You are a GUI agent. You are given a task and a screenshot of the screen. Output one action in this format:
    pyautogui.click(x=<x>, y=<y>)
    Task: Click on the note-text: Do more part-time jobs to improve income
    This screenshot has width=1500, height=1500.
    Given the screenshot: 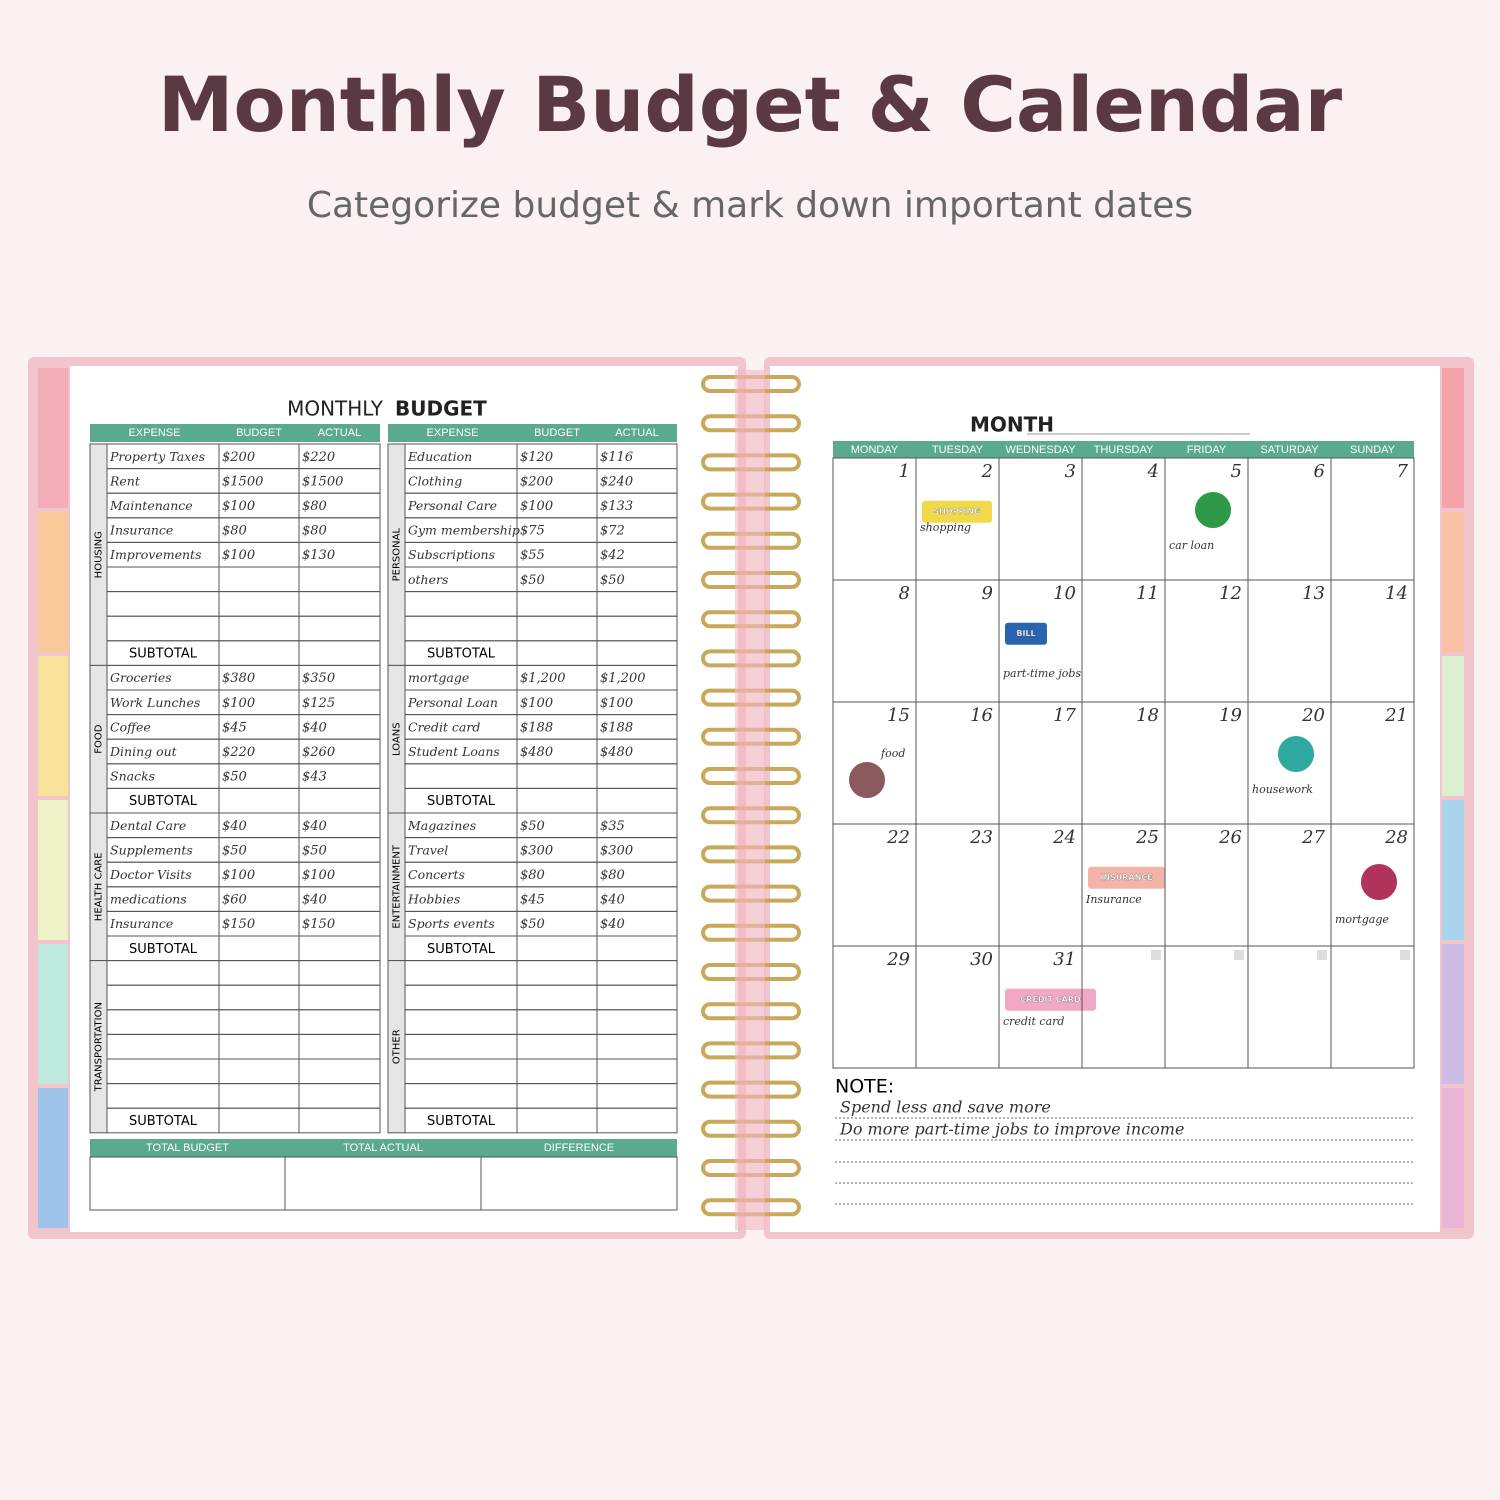 What is the action you would take?
    pyautogui.click(x=1011, y=1129)
    